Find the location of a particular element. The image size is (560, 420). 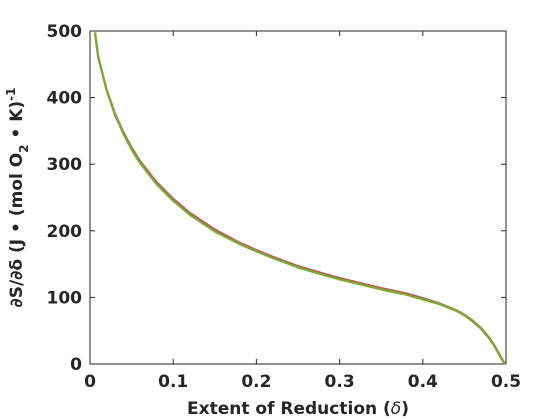

x-tick-label: 0 is located at coordinates (90, 382).